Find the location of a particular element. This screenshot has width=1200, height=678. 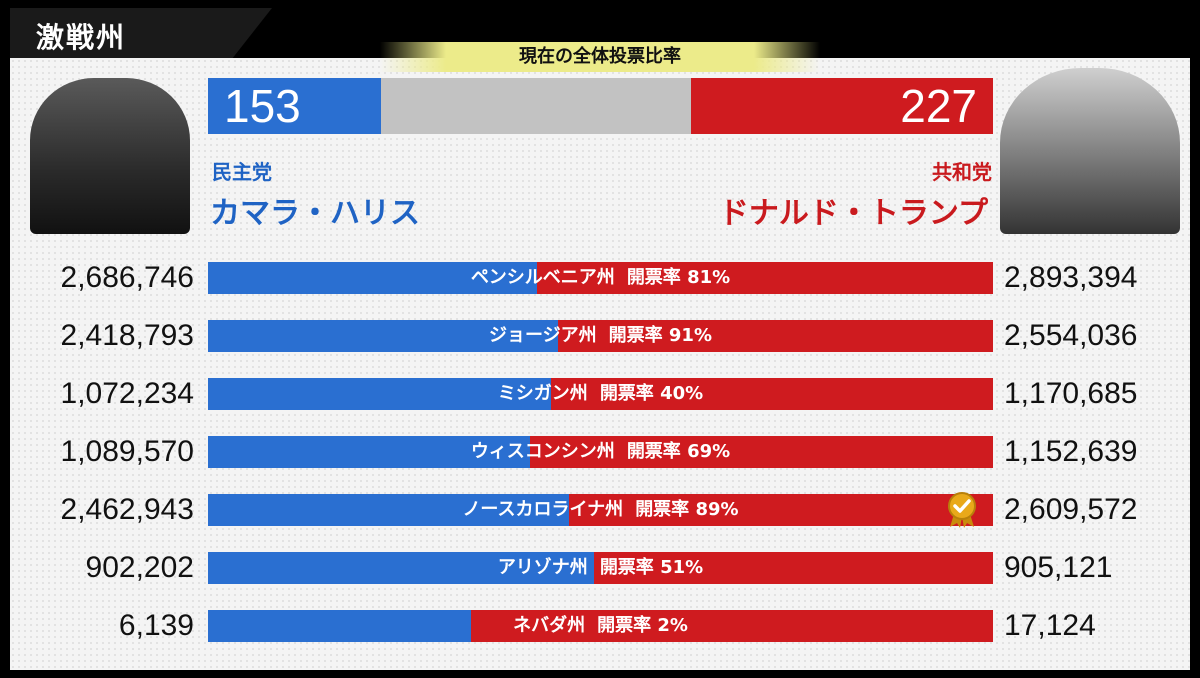

counted-rate: 開票率 40% is located at coordinates (651, 393).